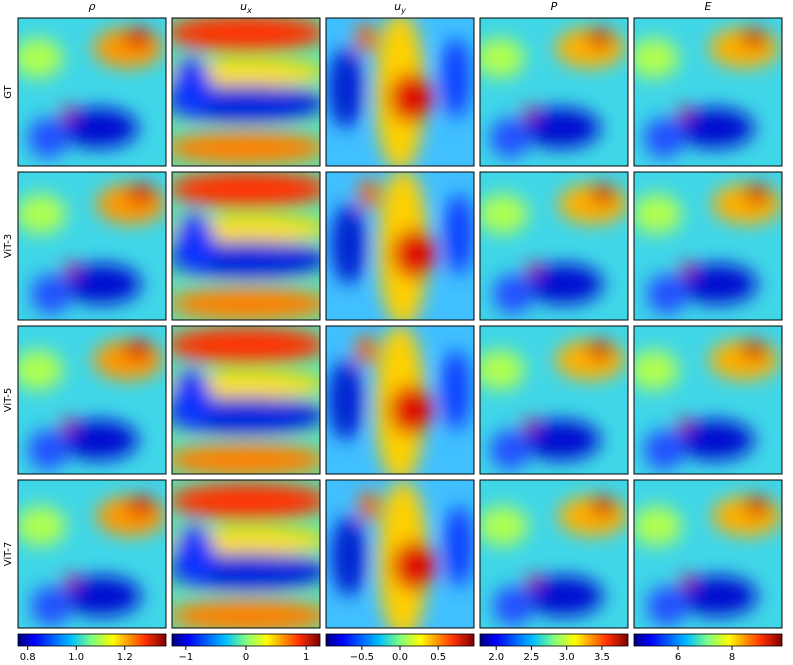 This screenshot has width=793, height=665. I want to click on colorbar-tick-label: 0.0, so click(400, 656).